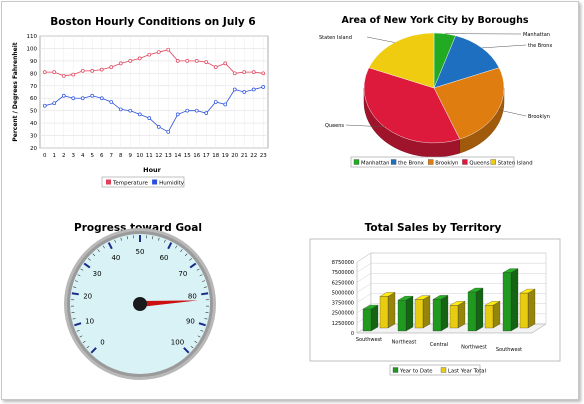  What do you see at coordinates (55, 156) in the screenshot?
I see `x-tick-label: 1` at bounding box center [55, 156].